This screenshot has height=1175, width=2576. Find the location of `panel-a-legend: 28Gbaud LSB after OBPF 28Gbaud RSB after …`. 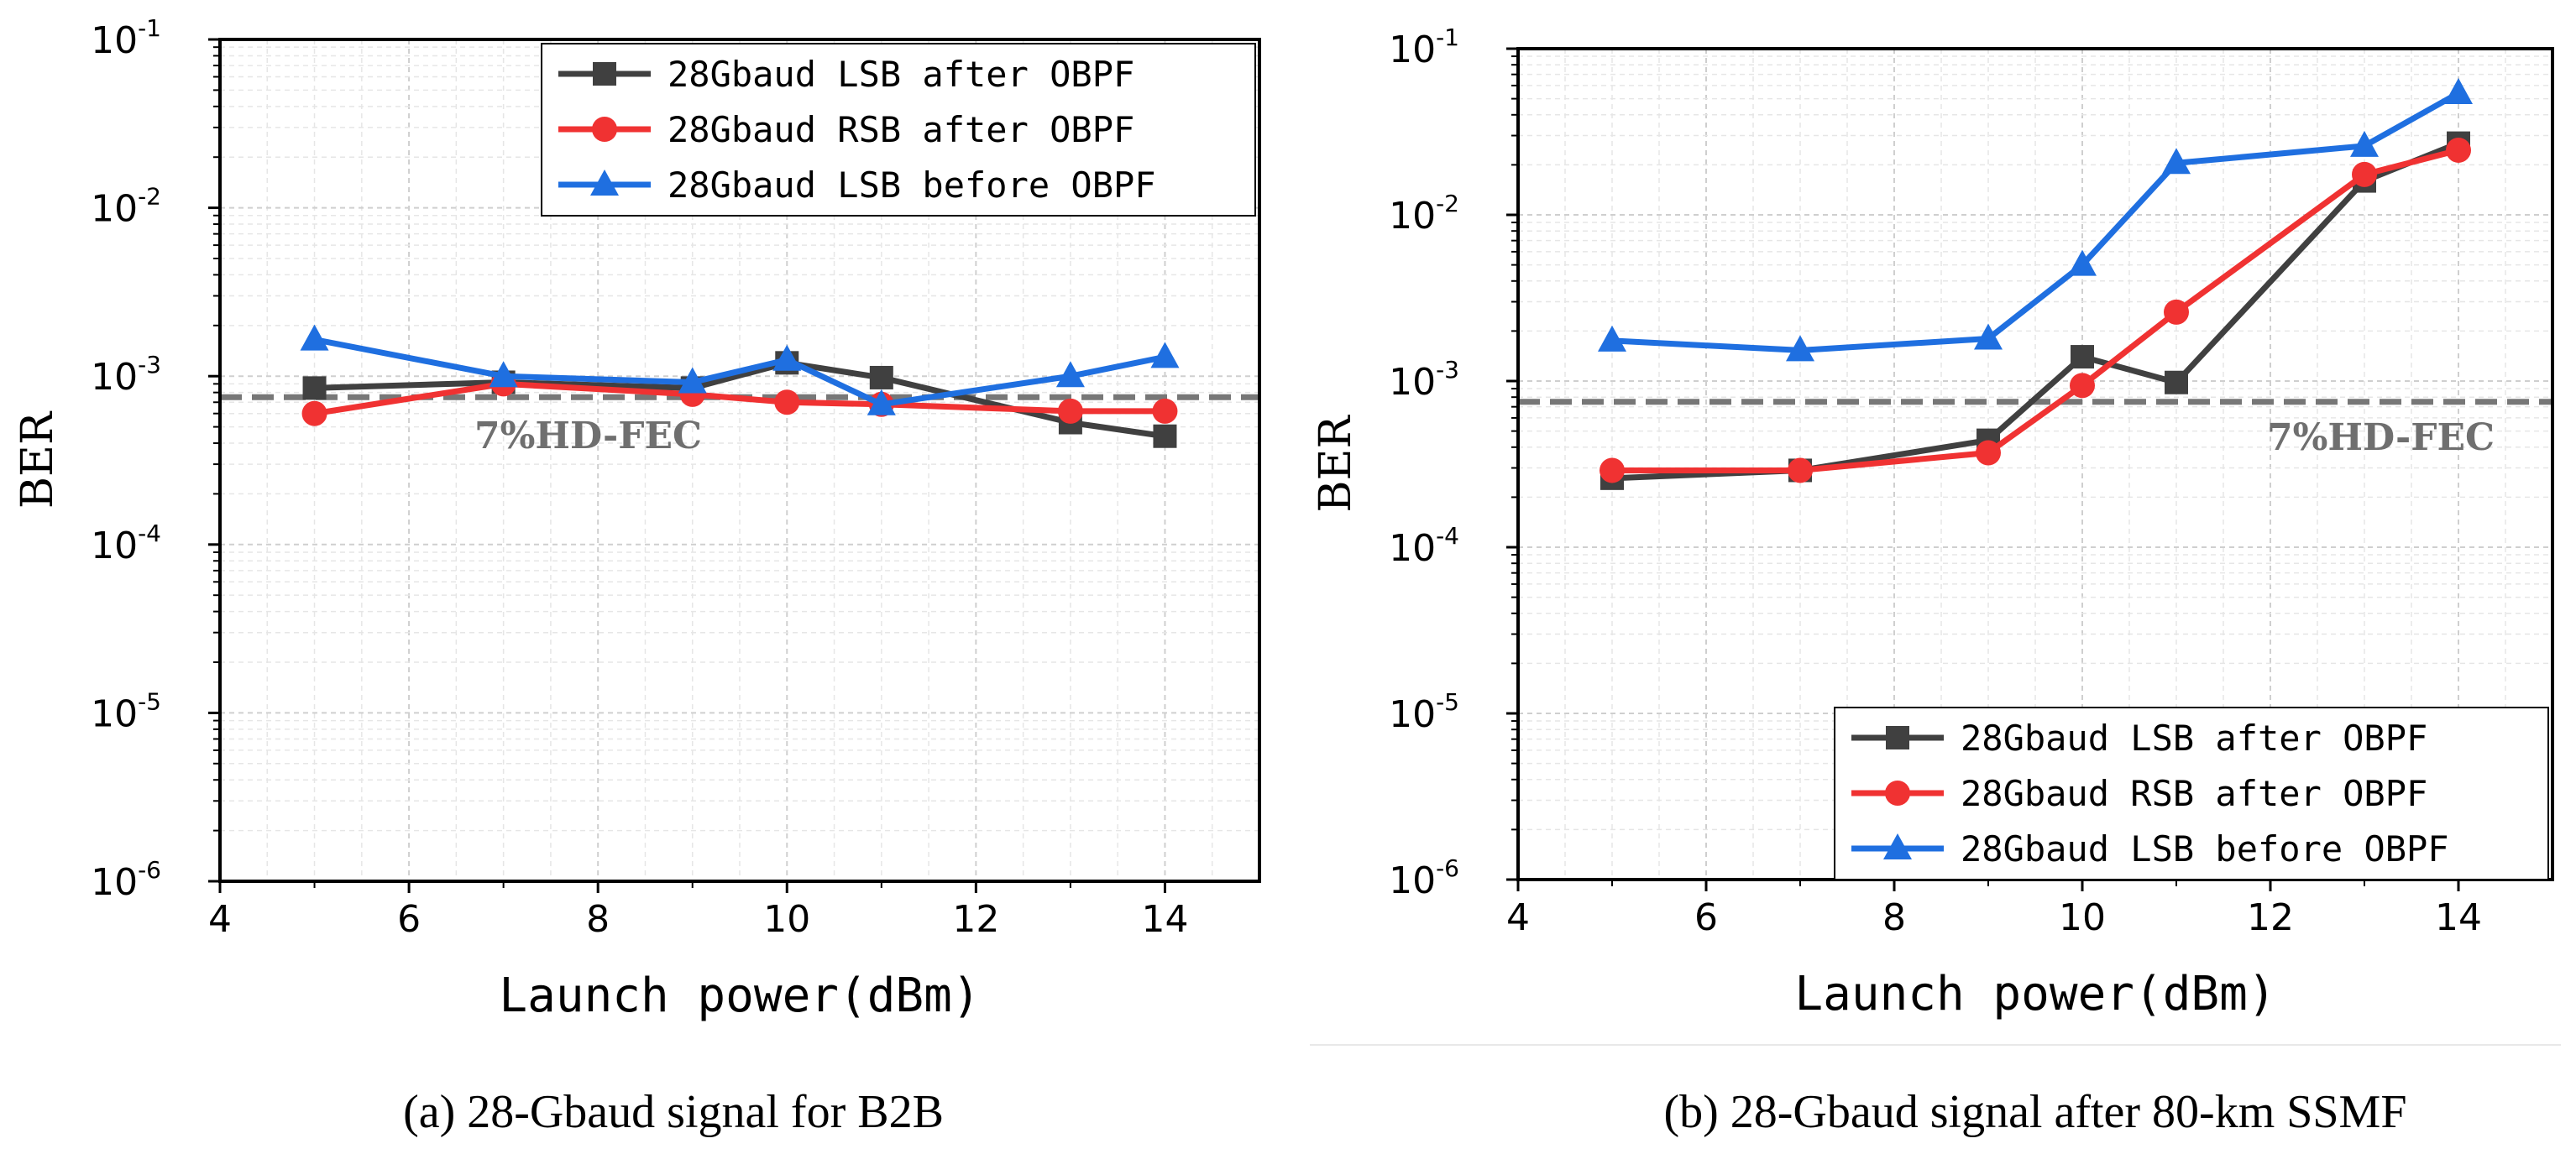

panel-a-legend: 28Gbaud LSB after OBPF 28Gbaud RSB after … is located at coordinates (898, 130).